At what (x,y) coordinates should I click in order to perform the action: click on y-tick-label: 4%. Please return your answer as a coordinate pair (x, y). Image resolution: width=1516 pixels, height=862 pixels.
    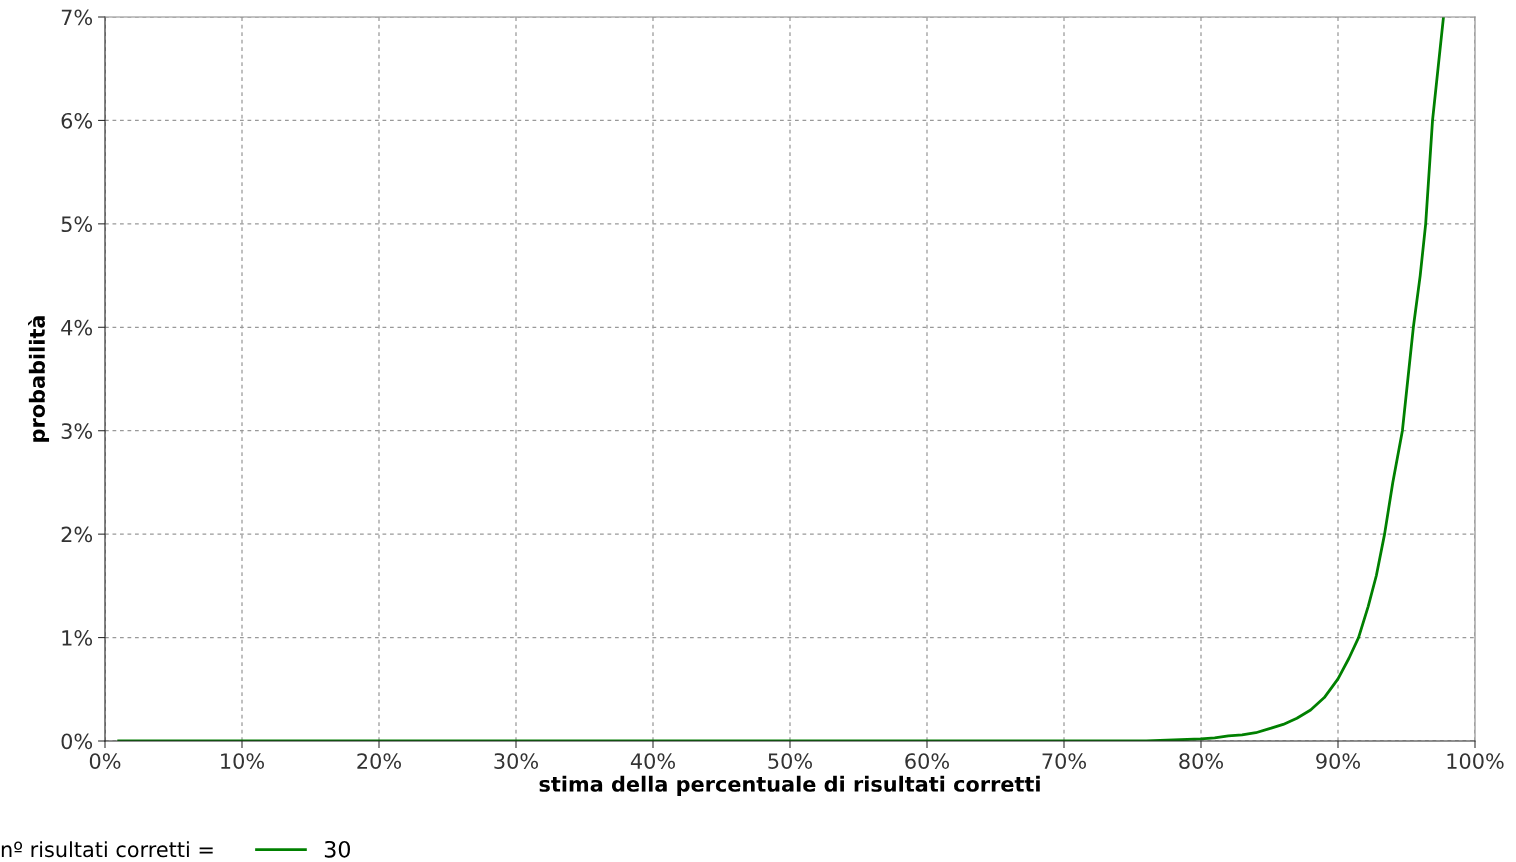
    Looking at the image, I should click on (77, 327).